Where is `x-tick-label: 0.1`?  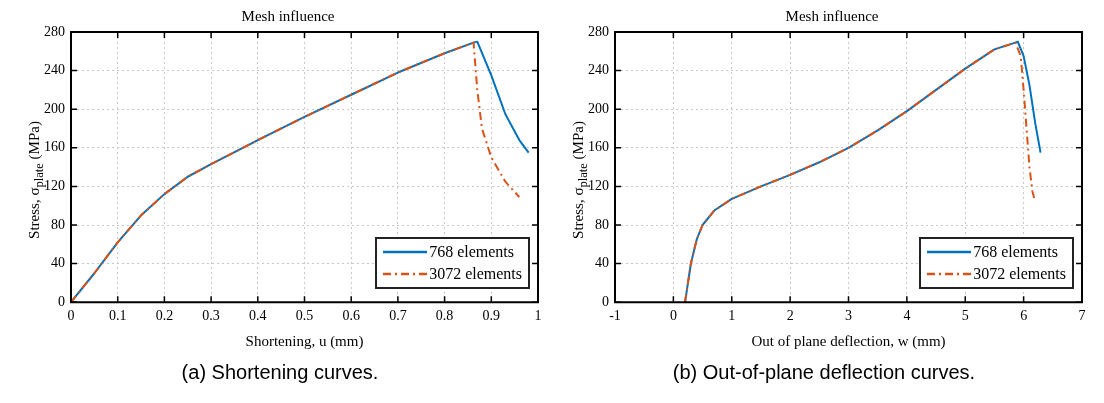
x-tick-label: 0.1 is located at coordinates (117, 316).